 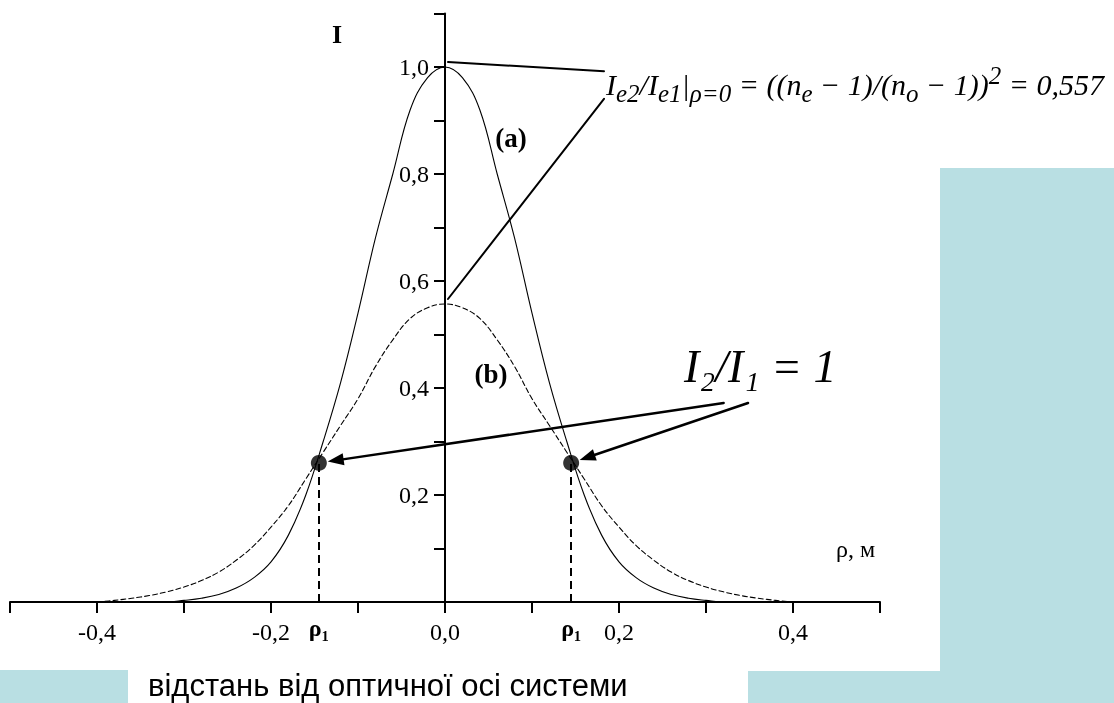 I want to click on annotation: I₂/I₁ = 1, so click(x=760, y=366).